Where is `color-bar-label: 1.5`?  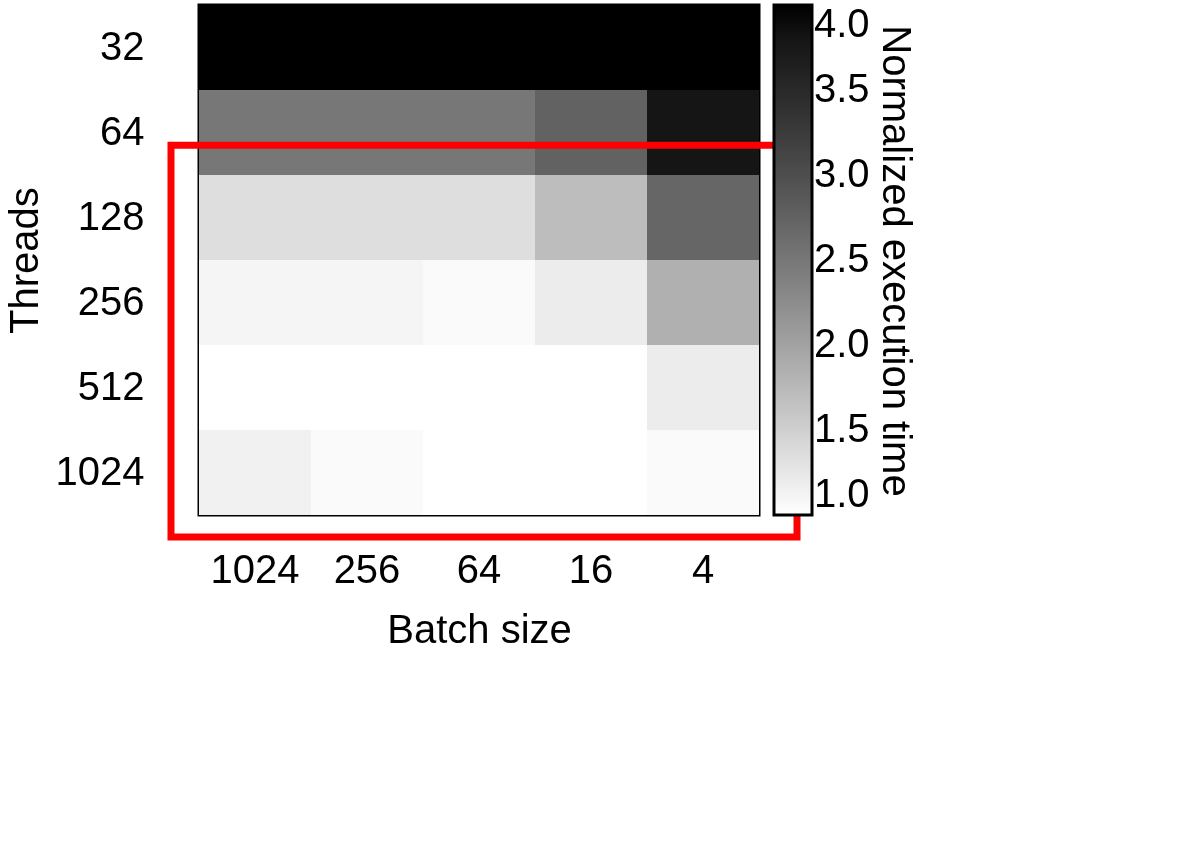 color-bar-label: 1.5 is located at coordinates (842, 428).